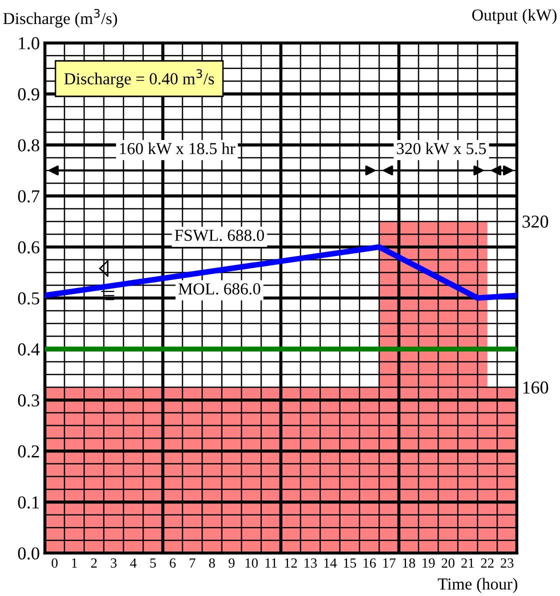 The height and width of the screenshot is (596, 560). What do you see at coordinates (139, 78) in the screenshot?
I see `annotation: Discharge = 0.40 m$^{3}$/s` at bounding box center [139, 78].